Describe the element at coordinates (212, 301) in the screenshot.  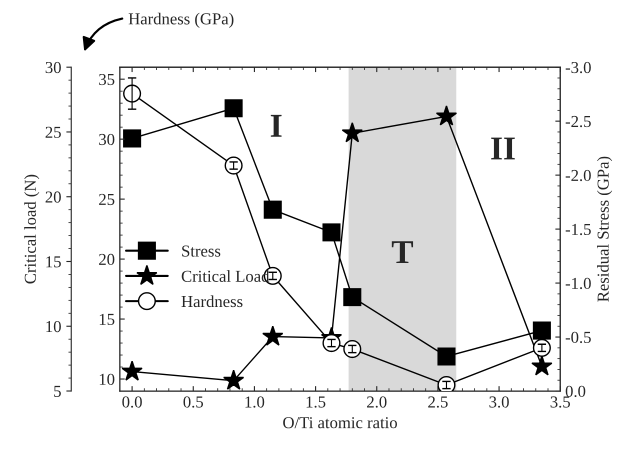
I see `legend-label: Hardness` at that location.